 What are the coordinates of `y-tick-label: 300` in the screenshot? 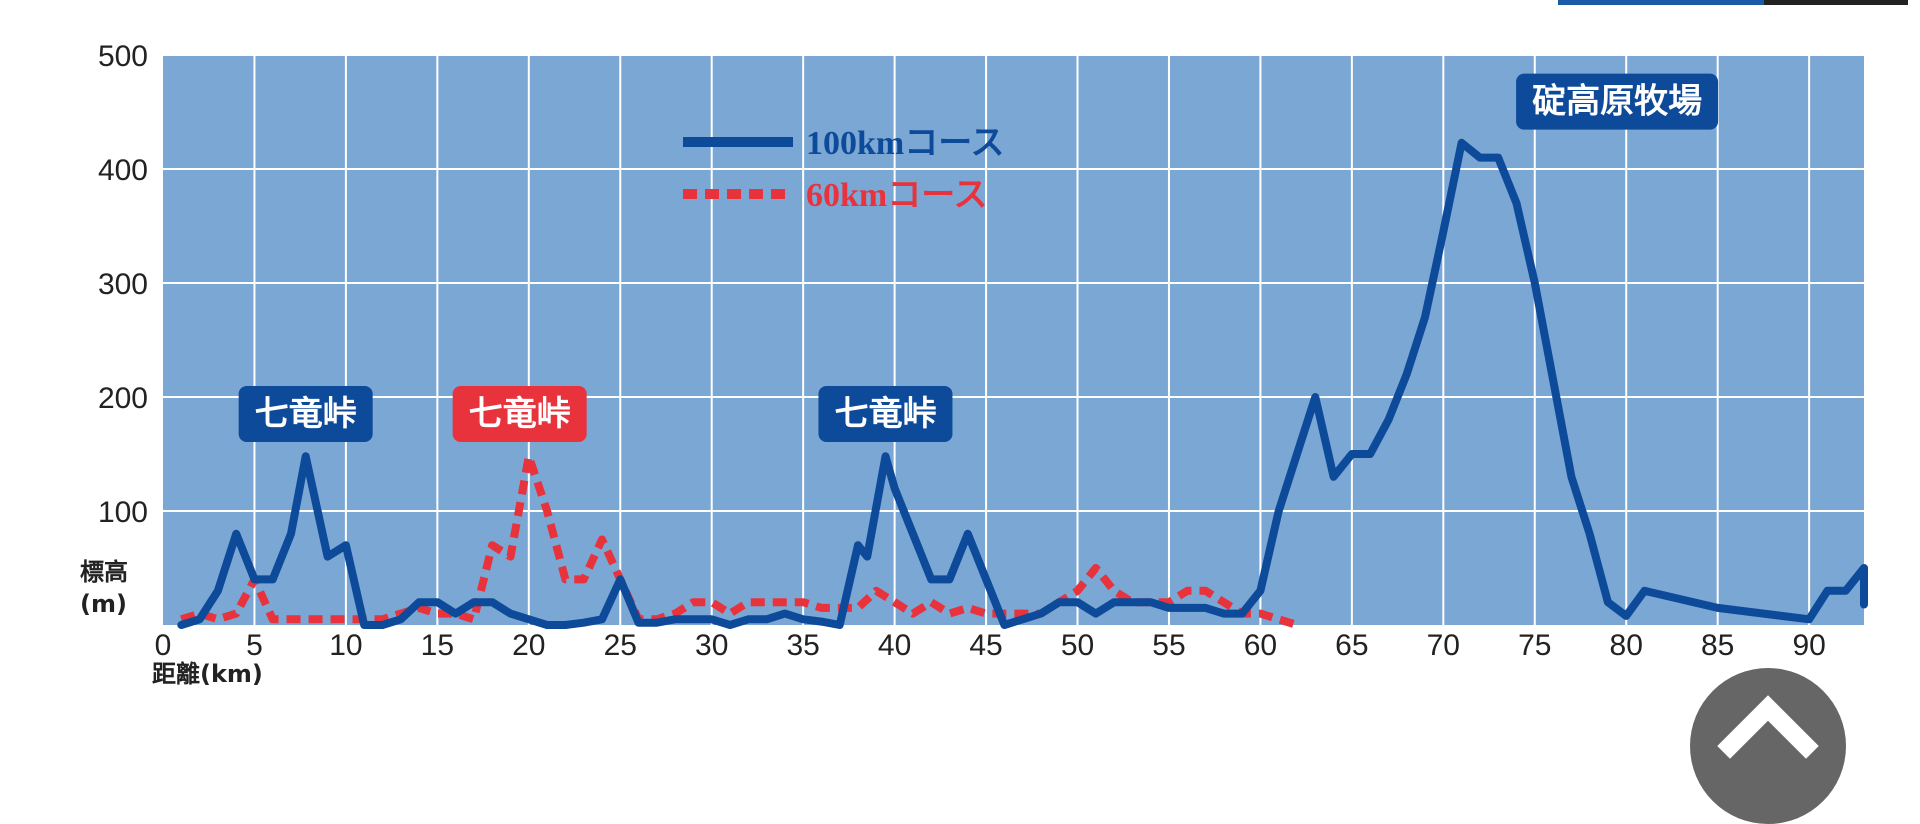 It's located at (123, 284).